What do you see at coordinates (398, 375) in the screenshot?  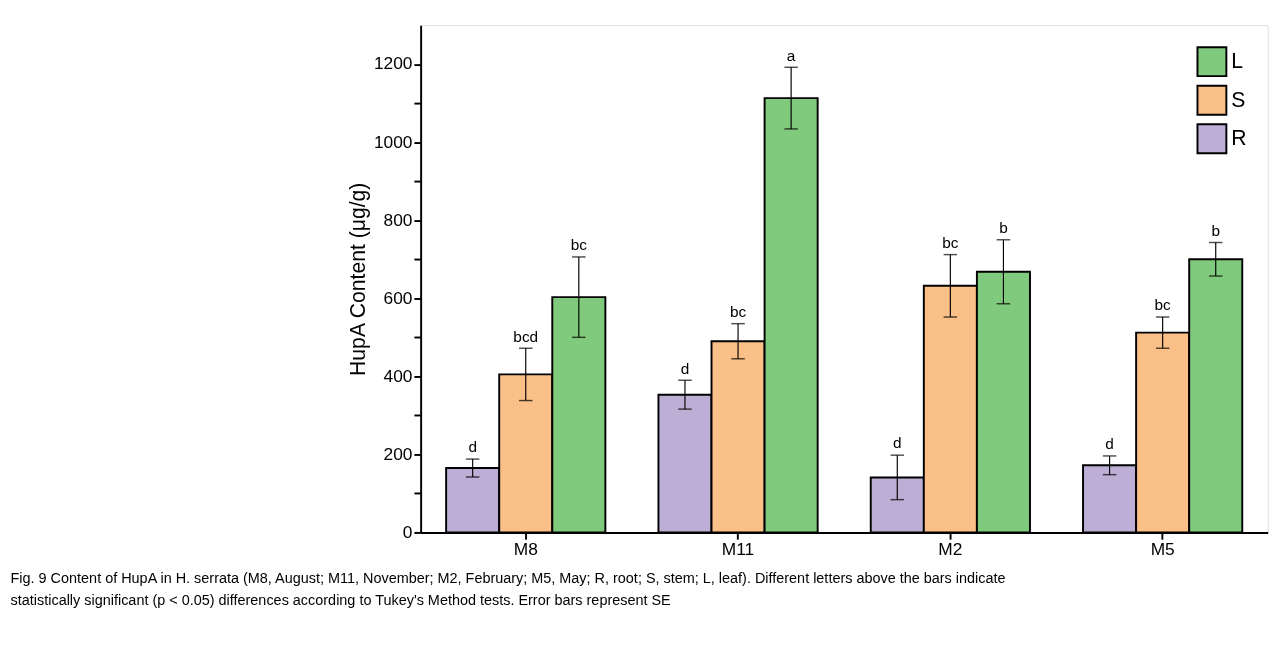 I see `y-tick-label: 400` at bounding box center [398, 375].